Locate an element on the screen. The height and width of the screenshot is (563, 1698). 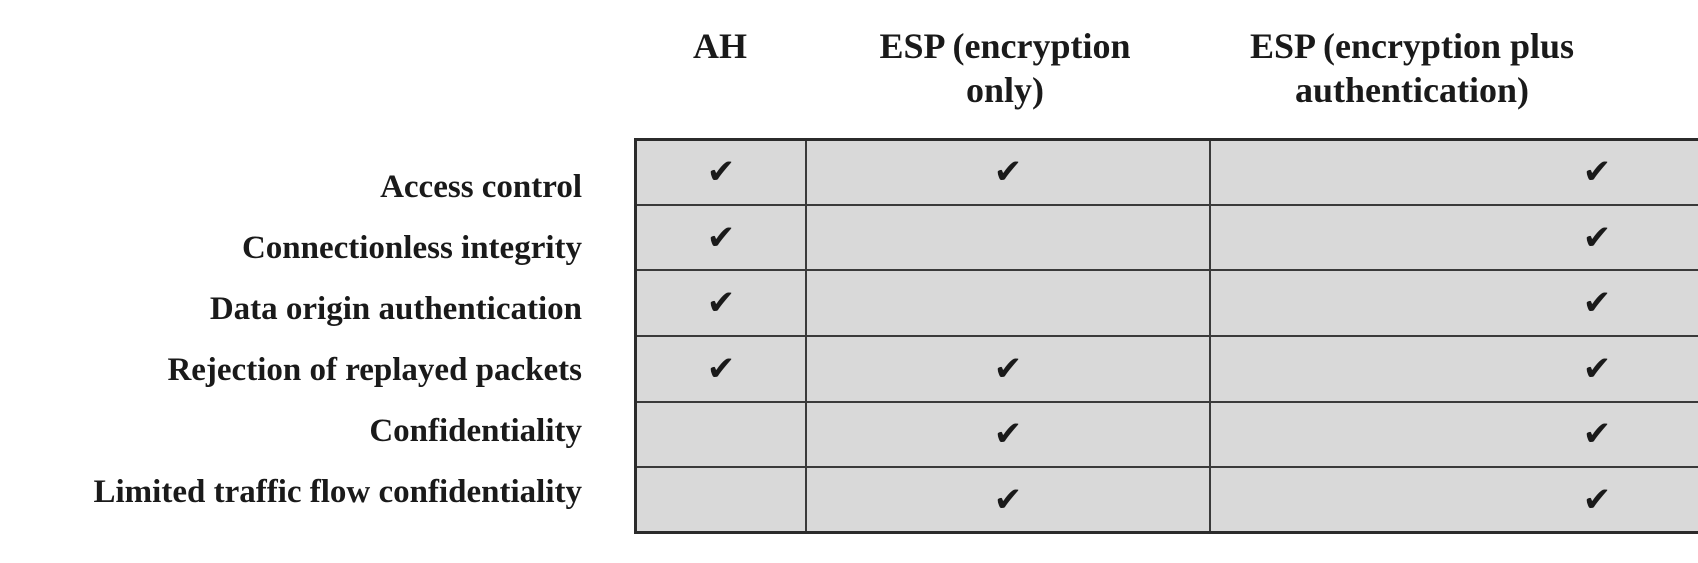
row-label: Limited traffic flow confidentiality is located at coordinates (338, 492).